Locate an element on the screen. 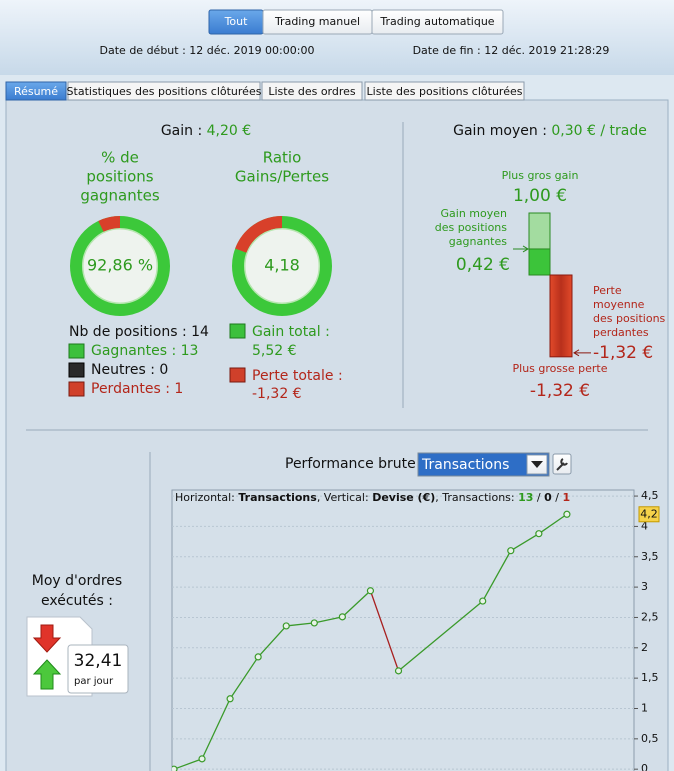  tab-label: Résumé is located at coordinates (36, 91).